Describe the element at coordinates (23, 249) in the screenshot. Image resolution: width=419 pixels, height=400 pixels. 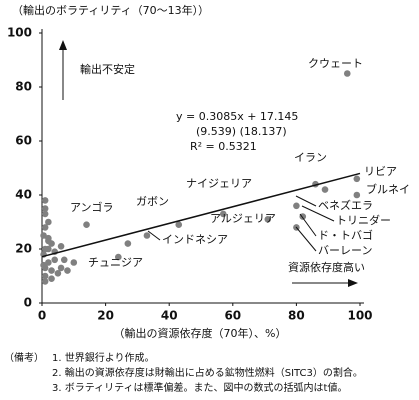
I see `y-tick-label: 20` at that location.